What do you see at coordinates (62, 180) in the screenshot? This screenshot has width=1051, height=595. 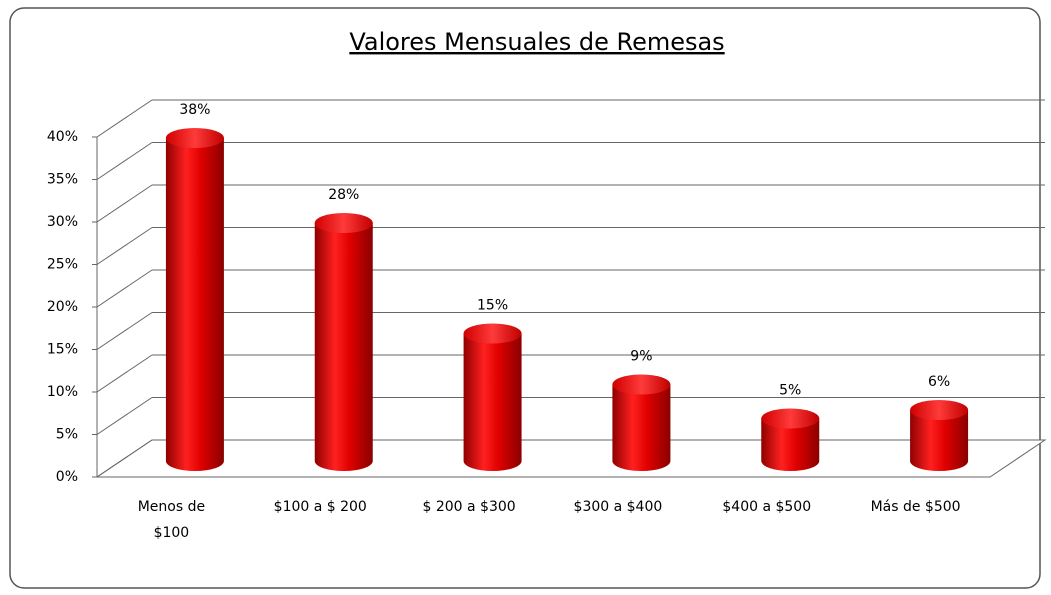 I see `y-tick-label: 35%` at bounding box center [62, 180].